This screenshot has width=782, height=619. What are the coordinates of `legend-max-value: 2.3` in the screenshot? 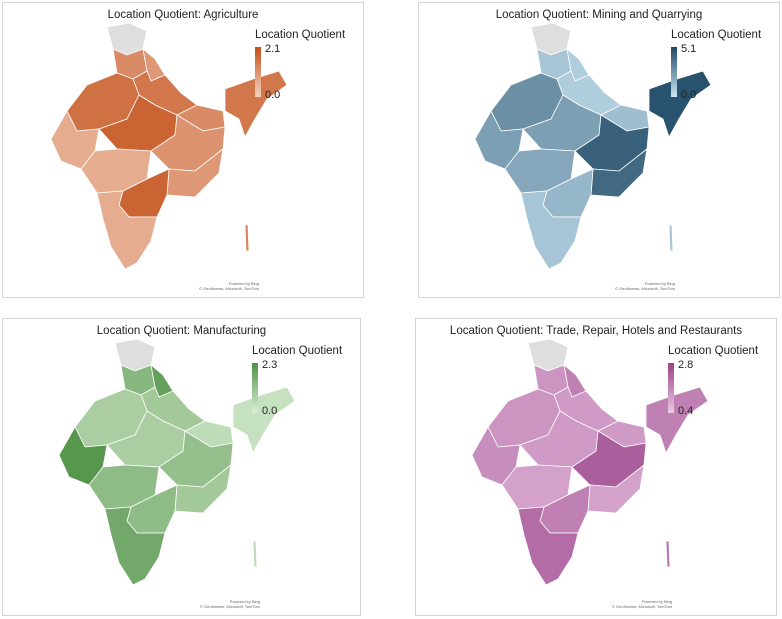 It's located at (270, 365).